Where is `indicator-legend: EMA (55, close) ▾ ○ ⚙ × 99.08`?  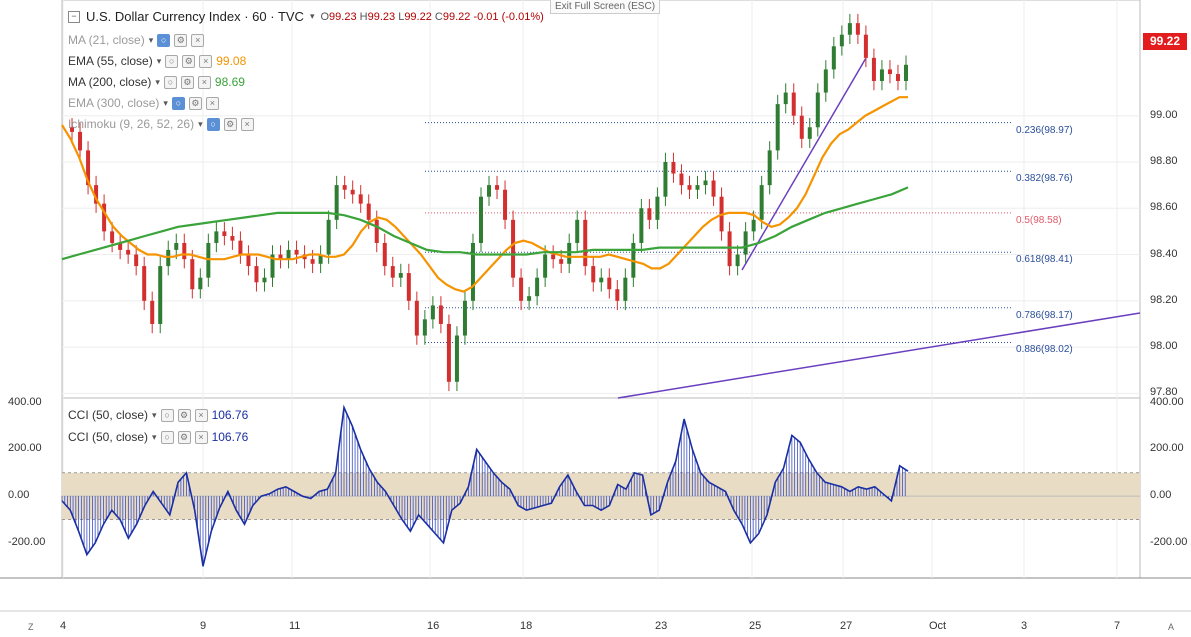 indicator-legend: EMA (55, close) ▾ ○ ⚙ × 99.08 is located at coordinates (157, 61).